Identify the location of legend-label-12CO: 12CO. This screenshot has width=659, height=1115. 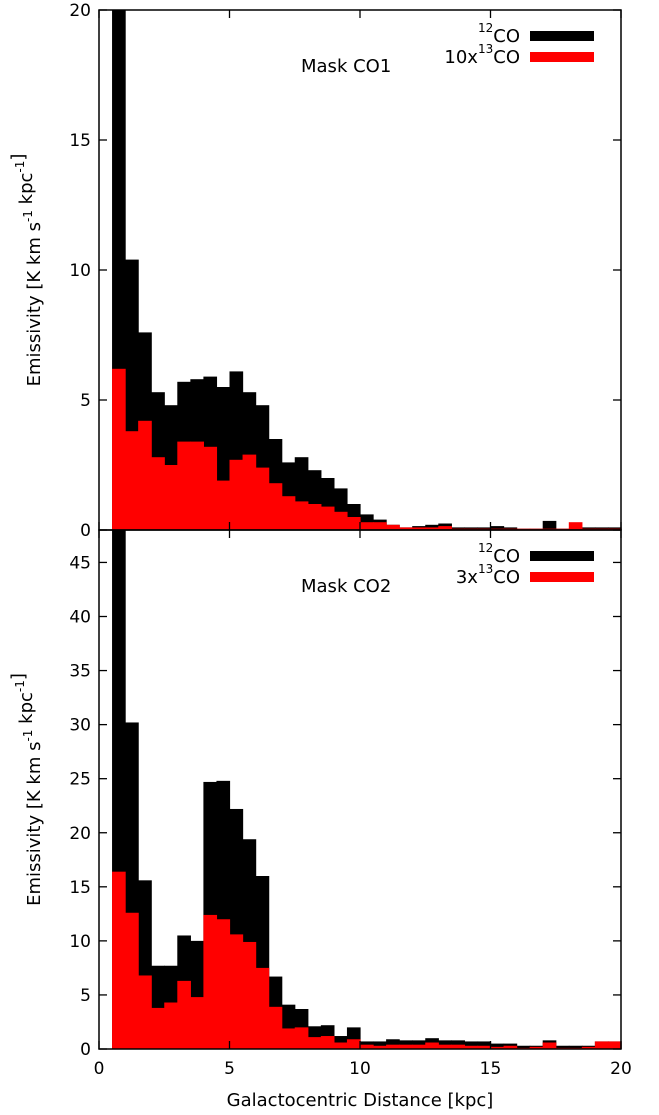
(499, 554).